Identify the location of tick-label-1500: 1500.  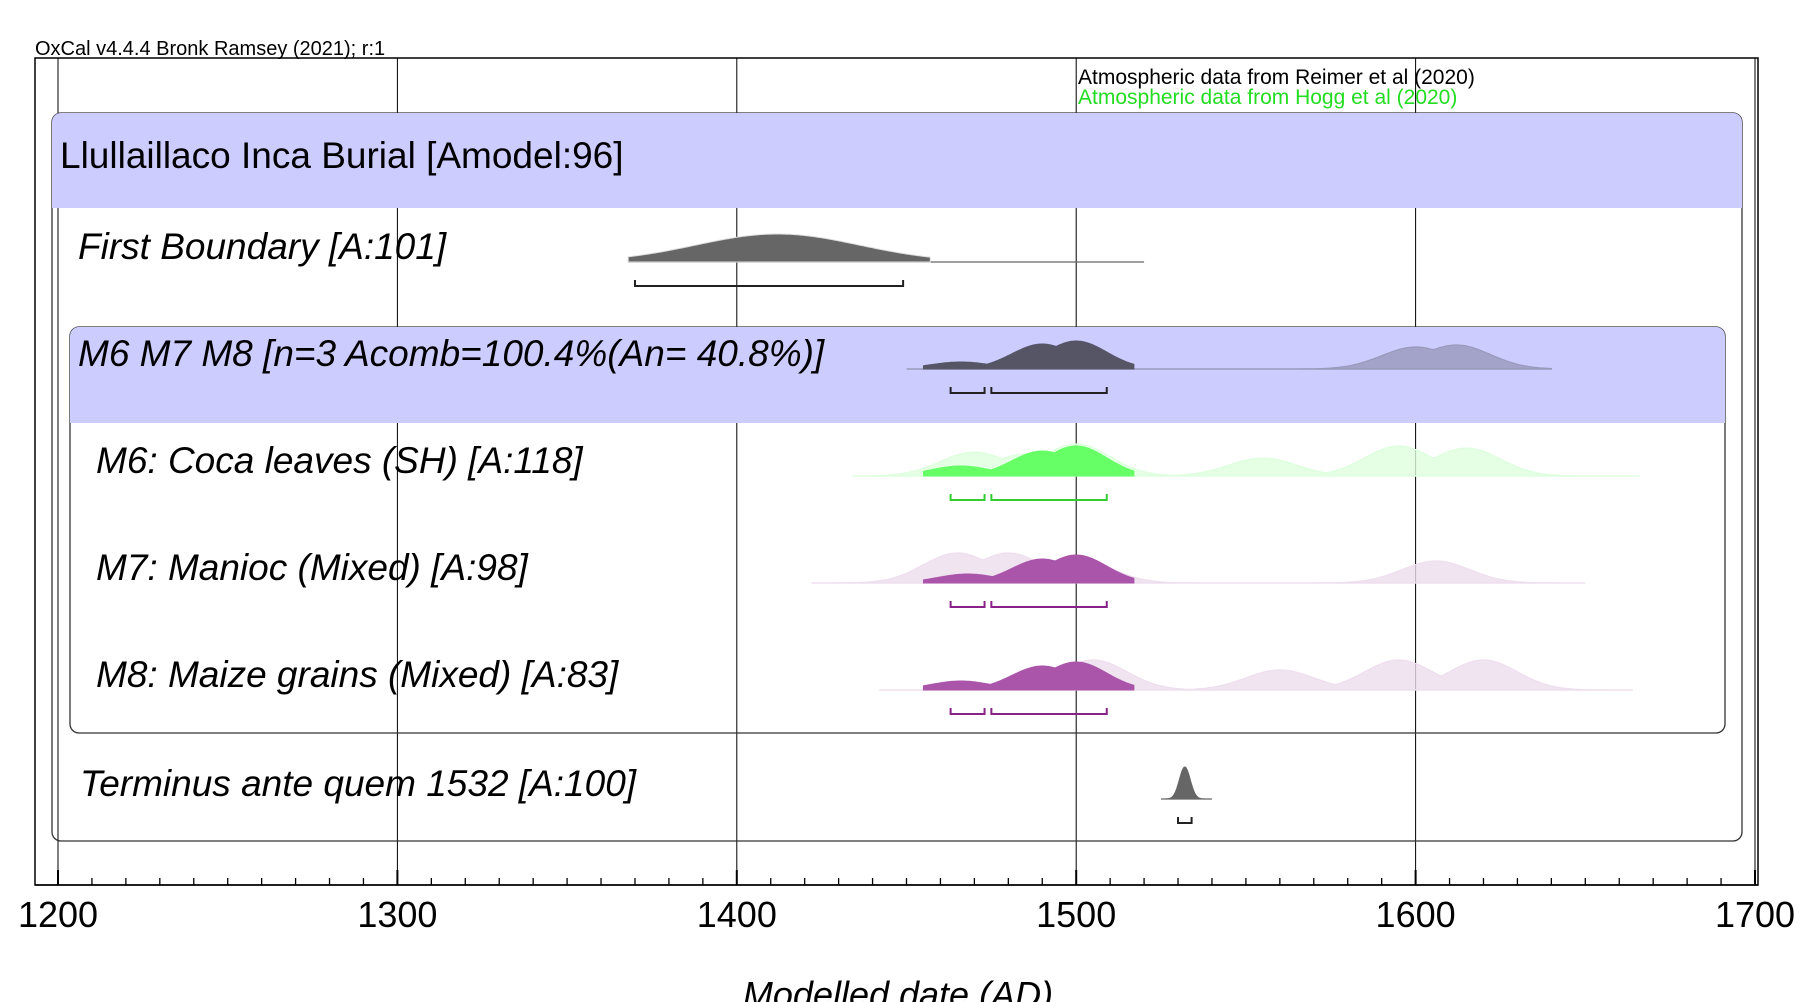
(1076, 914).